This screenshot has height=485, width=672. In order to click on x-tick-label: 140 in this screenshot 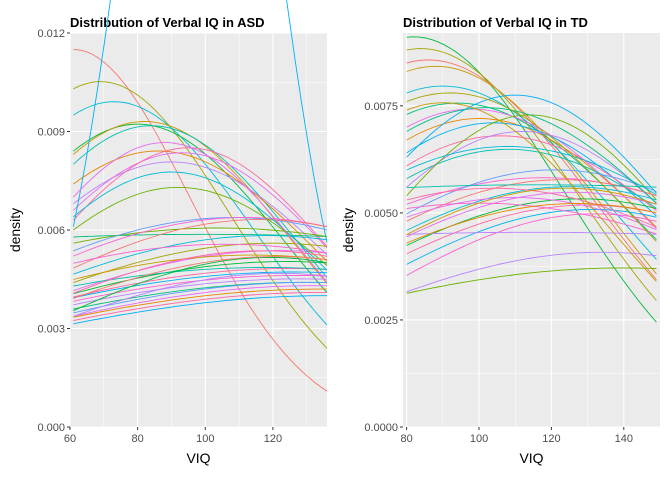, I will do `click(624, 439)`.